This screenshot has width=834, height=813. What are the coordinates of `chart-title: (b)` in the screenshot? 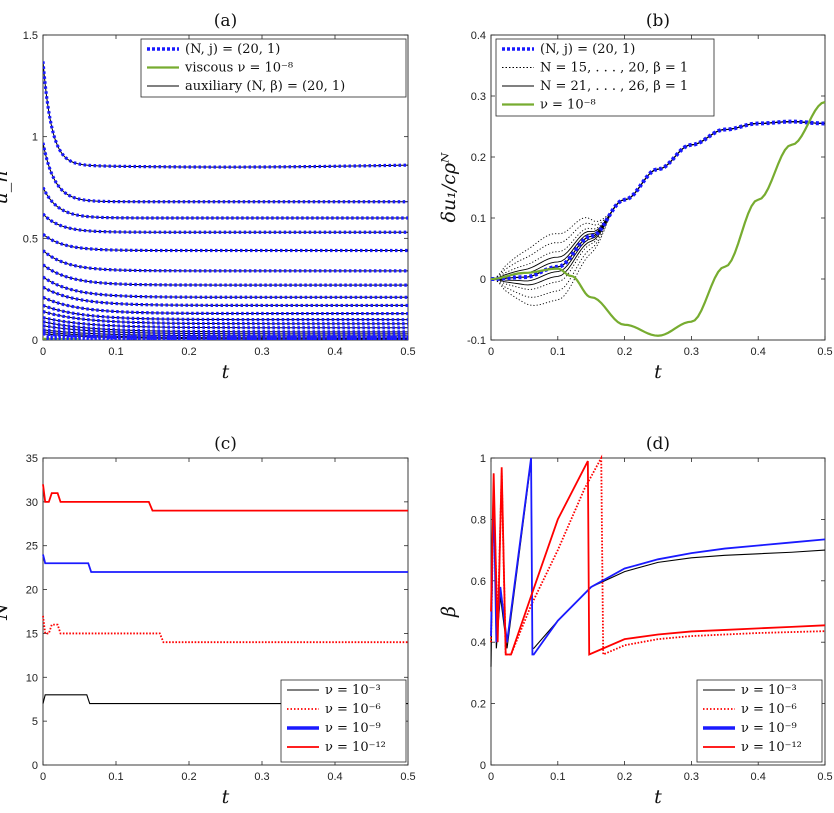 It's located at (658, 21).